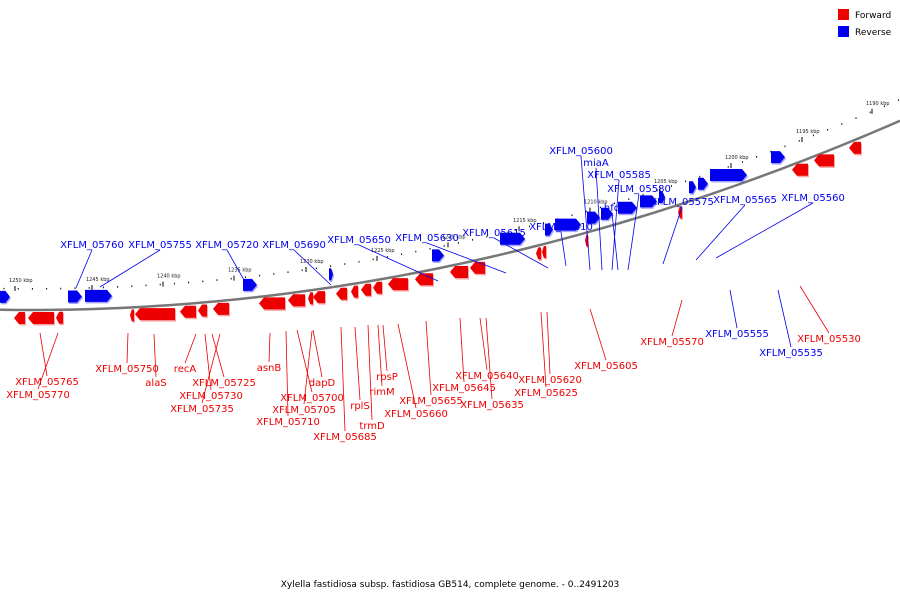 This screenshot has height=605, width=900. Describe the element at coordinates (666, 182) in the screenshot. I see `tick-label: 1205 kbp` at that location.